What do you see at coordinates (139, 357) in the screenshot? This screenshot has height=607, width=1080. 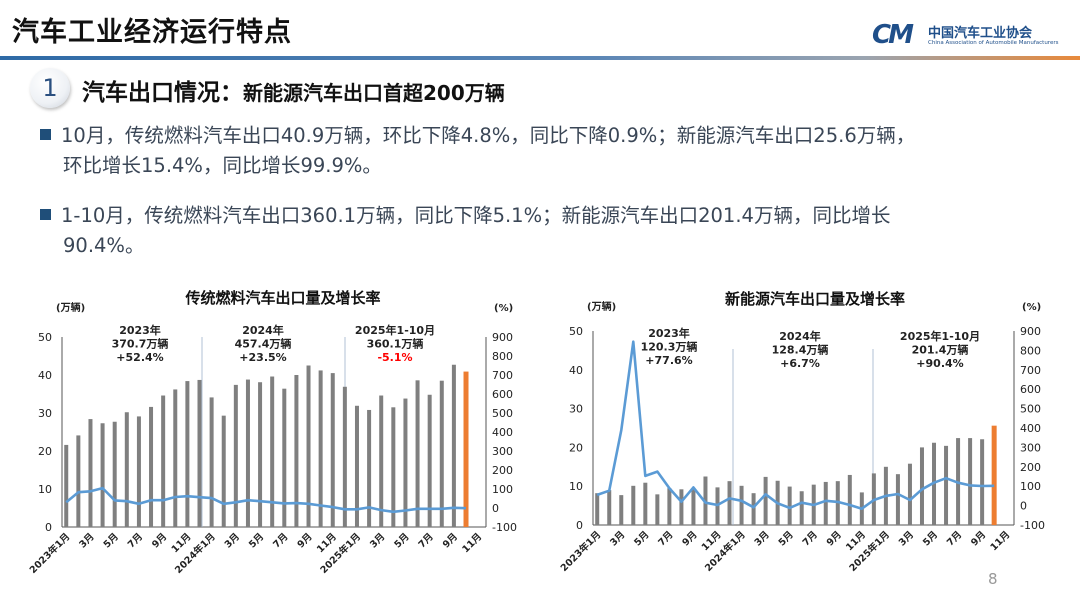 I see `period-annotation: +52.4%` at bounding box center [139, 357].